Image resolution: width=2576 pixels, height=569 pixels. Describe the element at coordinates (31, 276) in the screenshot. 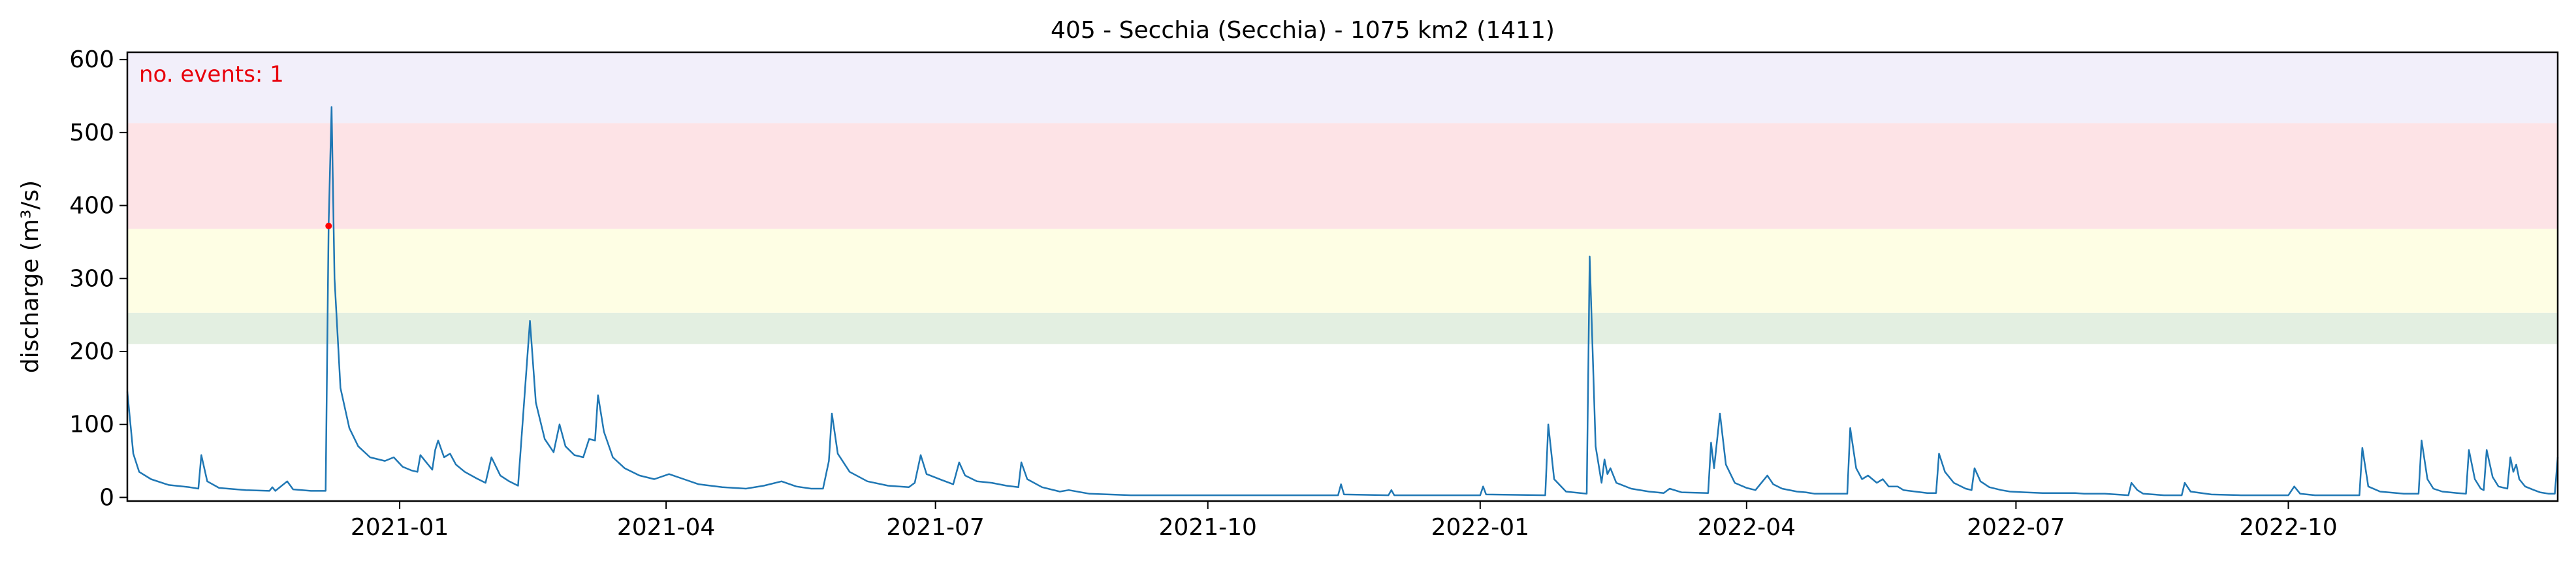

I see `y-axis-label: discharge (m³/s)` at that location.